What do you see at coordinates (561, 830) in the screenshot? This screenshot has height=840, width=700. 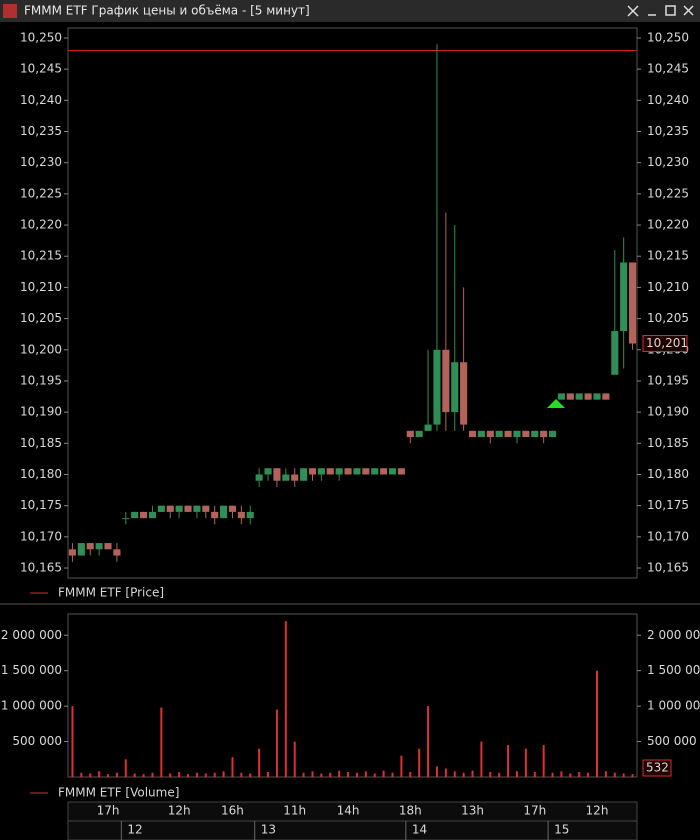 I see `day-label: 15` at bounding box center [561, 830].